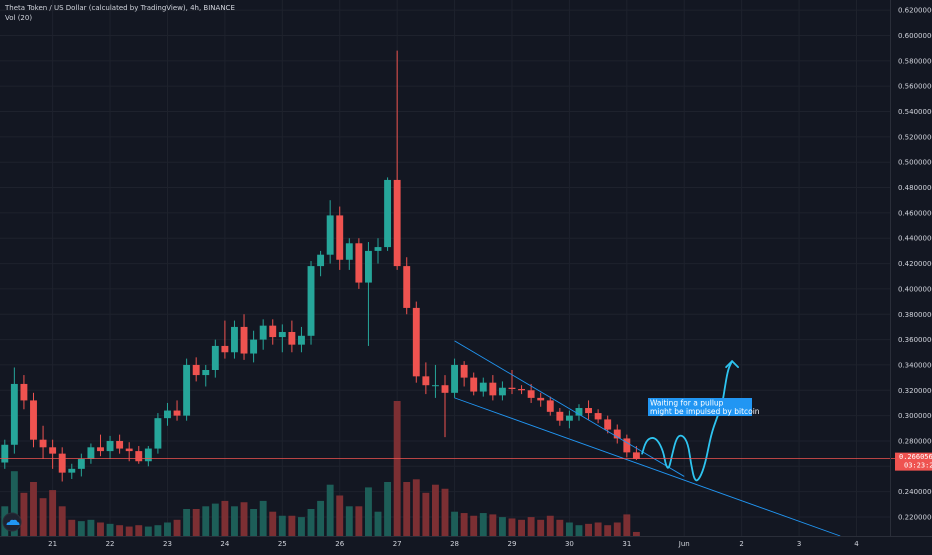  I want to click on price-axis-tick-label: 0.24000000, so click(915, 492).